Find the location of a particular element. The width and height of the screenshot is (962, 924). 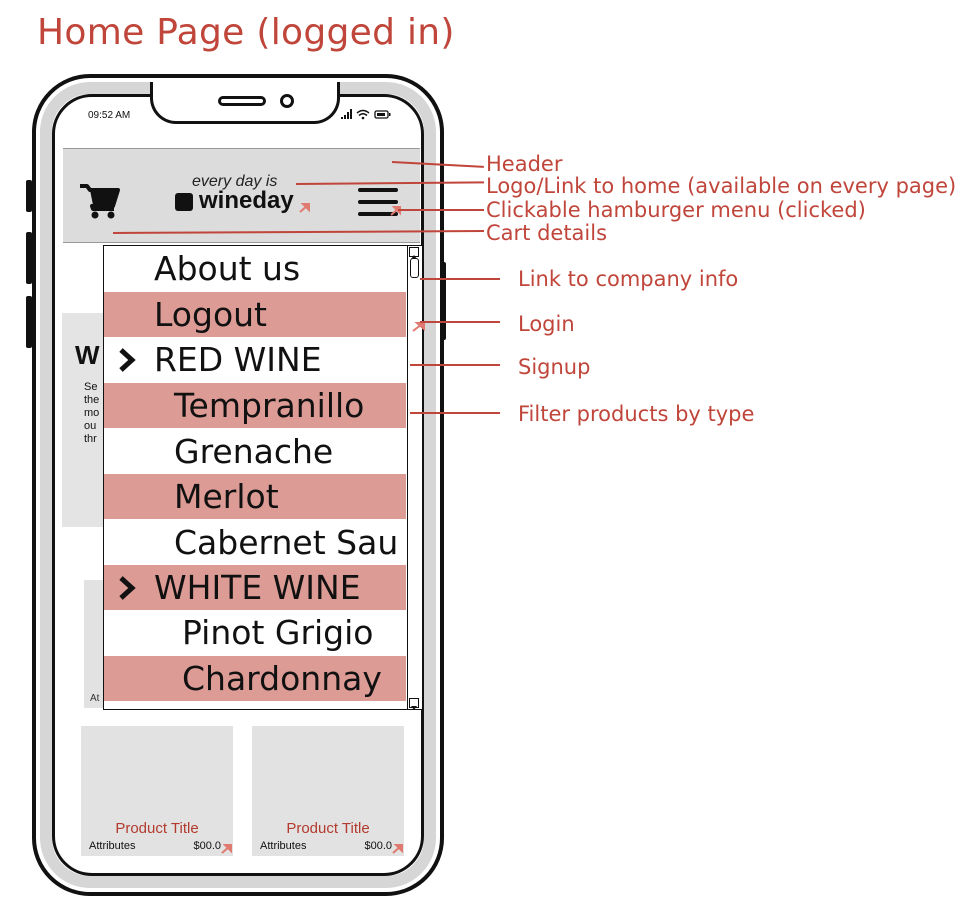

logo-mark-icon is located at coordinates (184, 202).